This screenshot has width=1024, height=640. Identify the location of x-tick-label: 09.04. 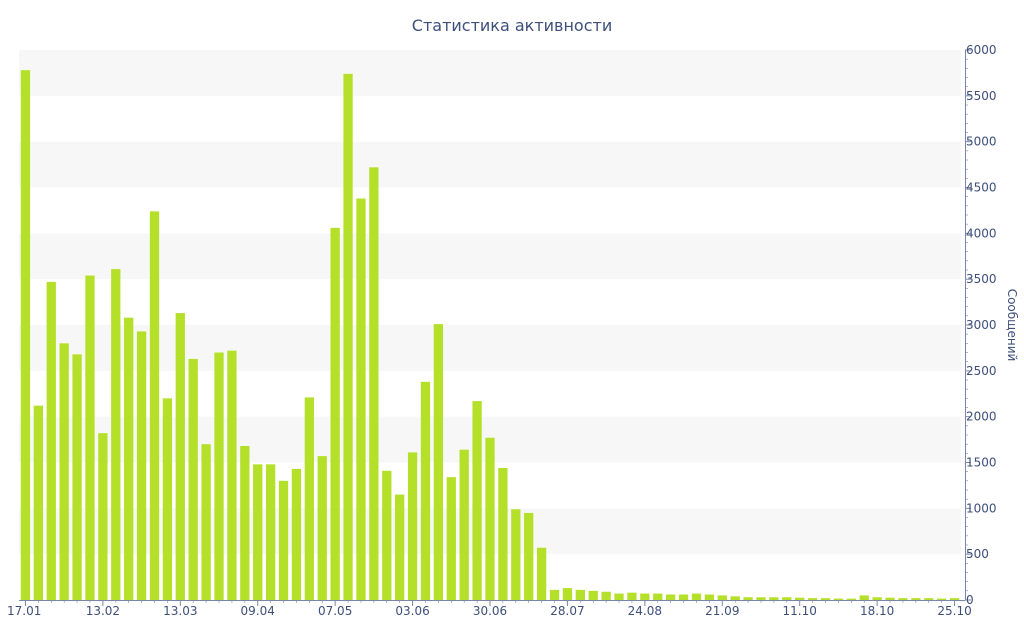
(258, 611).